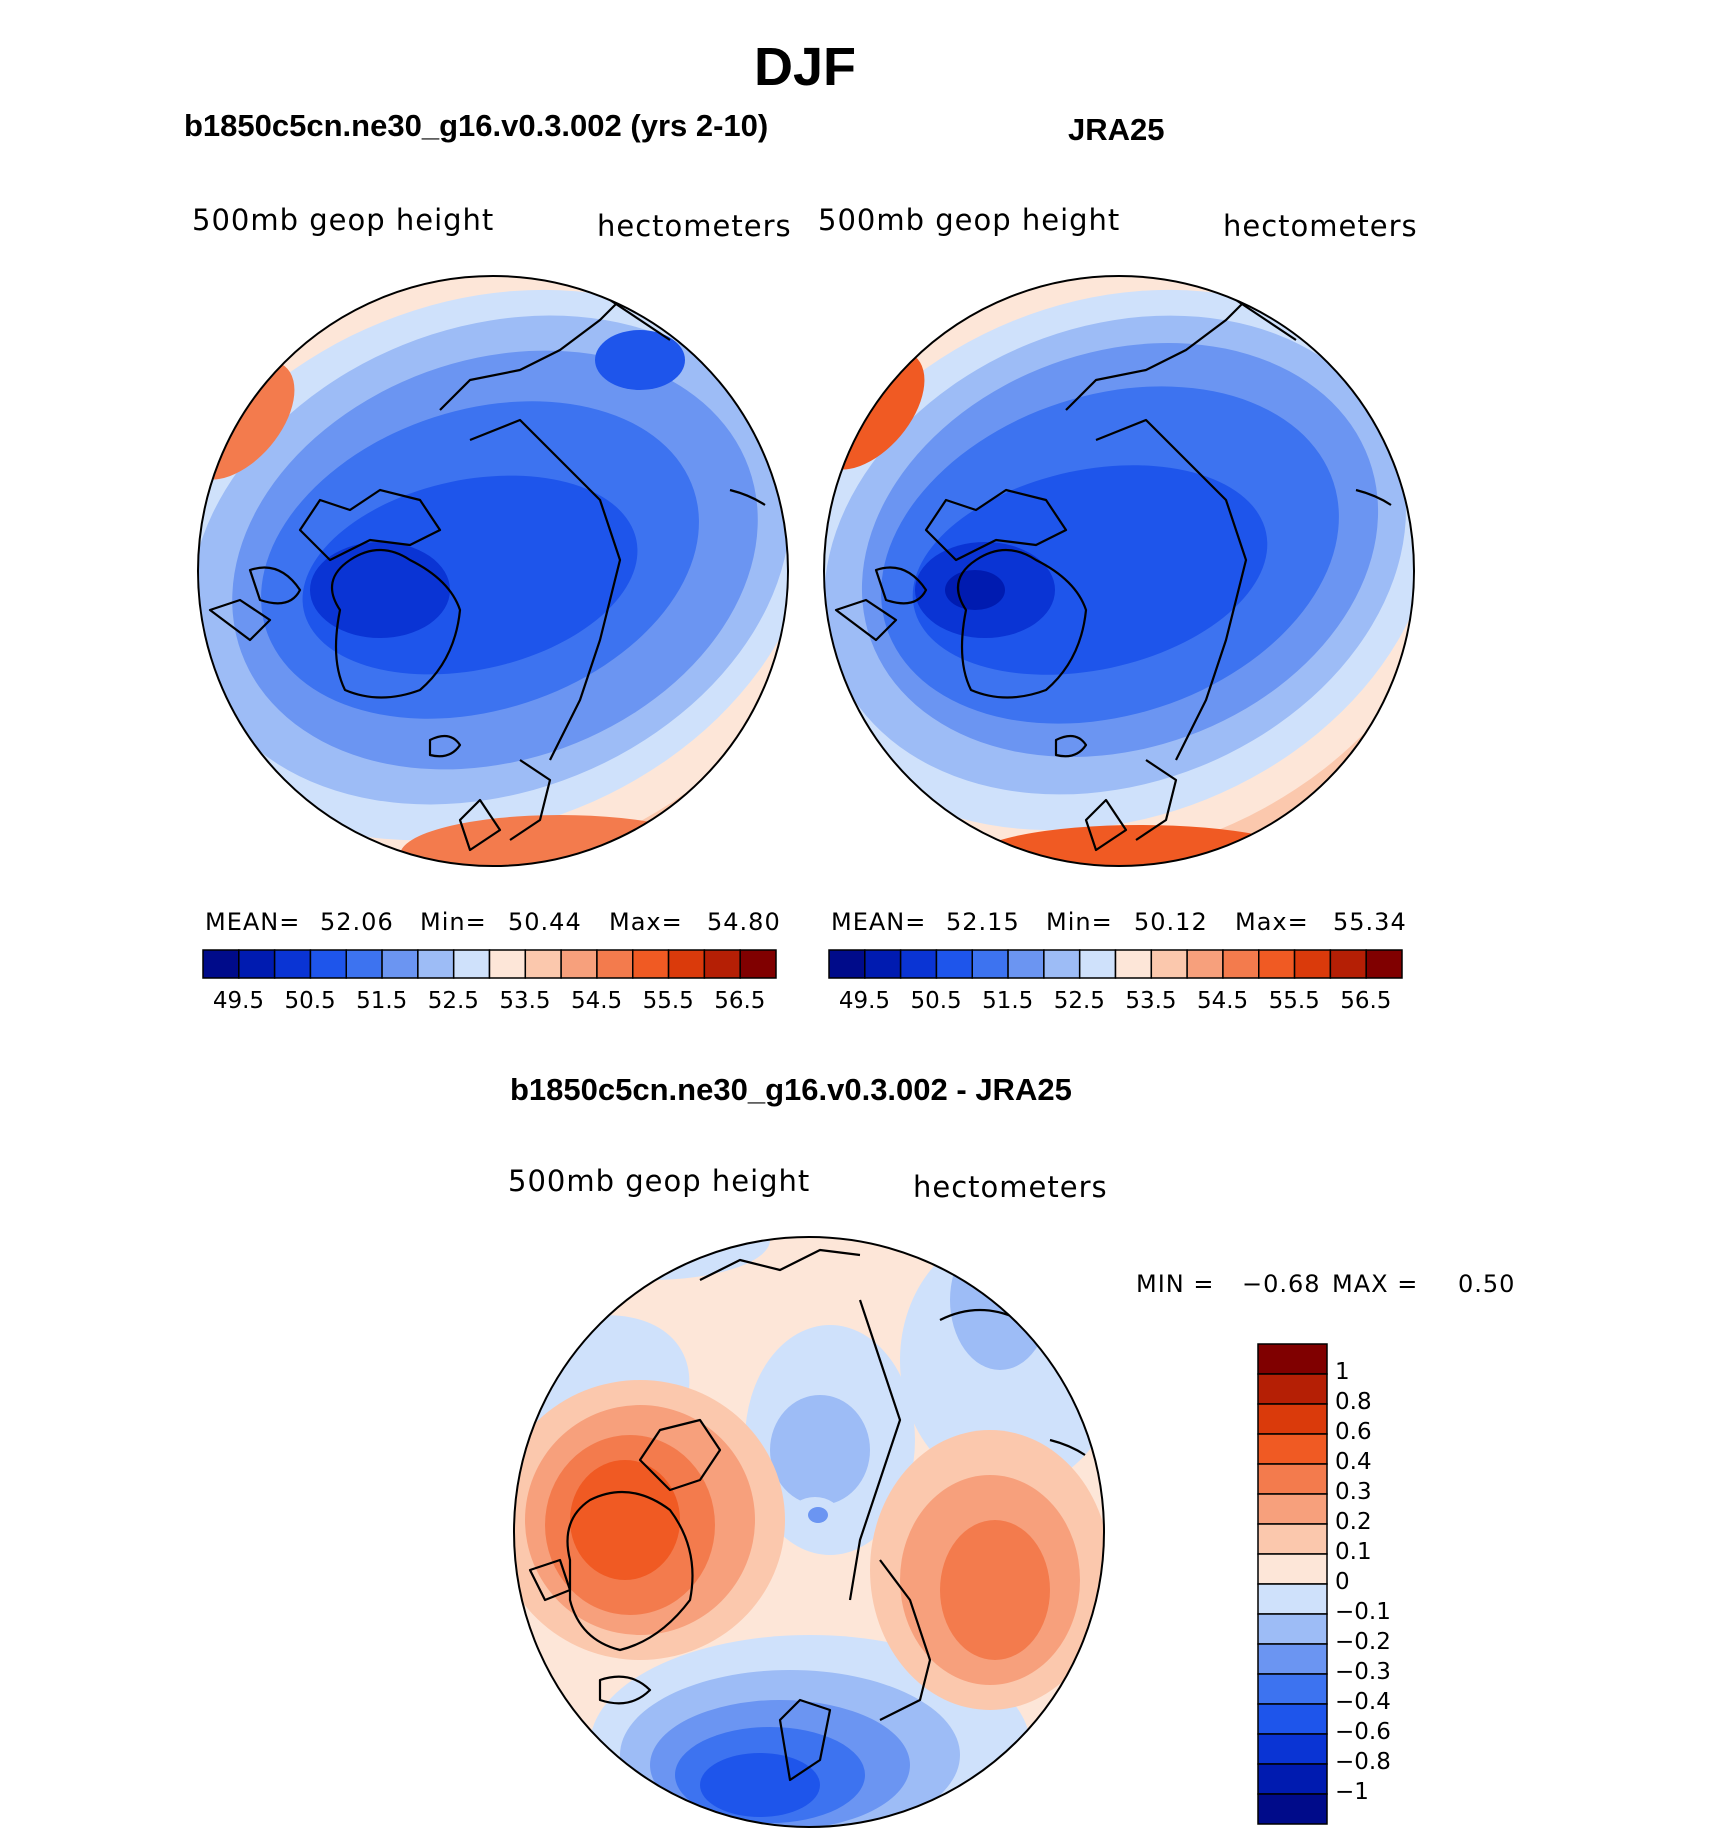 The image size is (1710, 1839). I want to click on model-colorbar-tick-label: 55.5, so click(668, 1001).